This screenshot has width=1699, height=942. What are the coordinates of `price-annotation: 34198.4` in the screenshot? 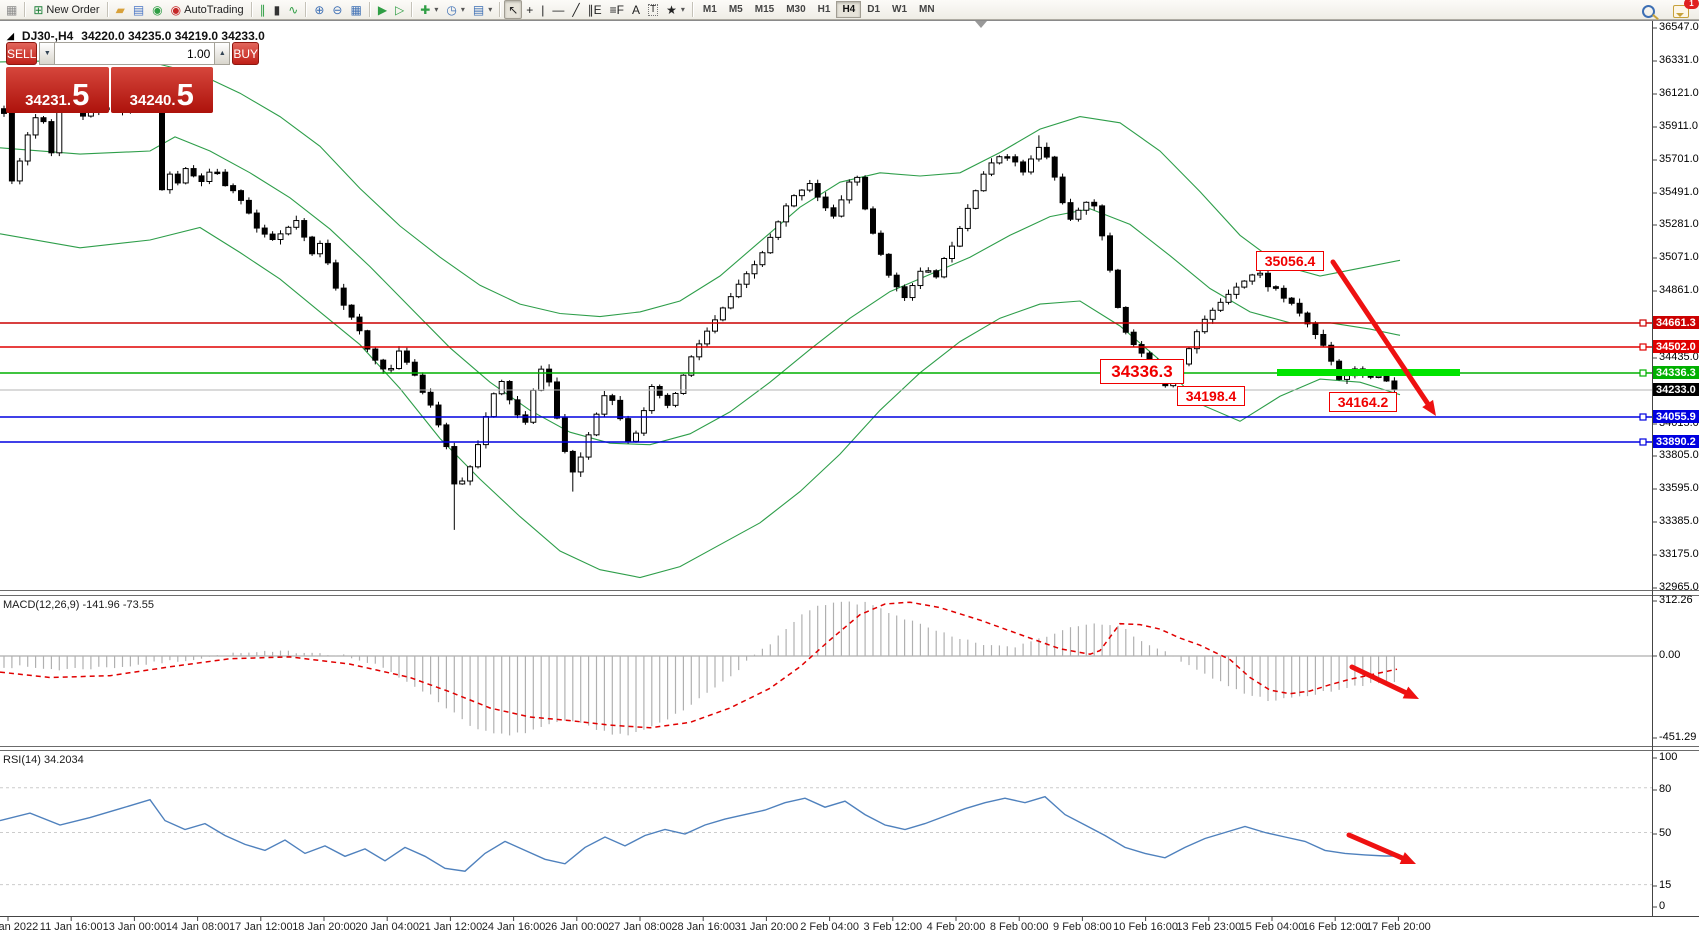 It's located at (1211, 396).